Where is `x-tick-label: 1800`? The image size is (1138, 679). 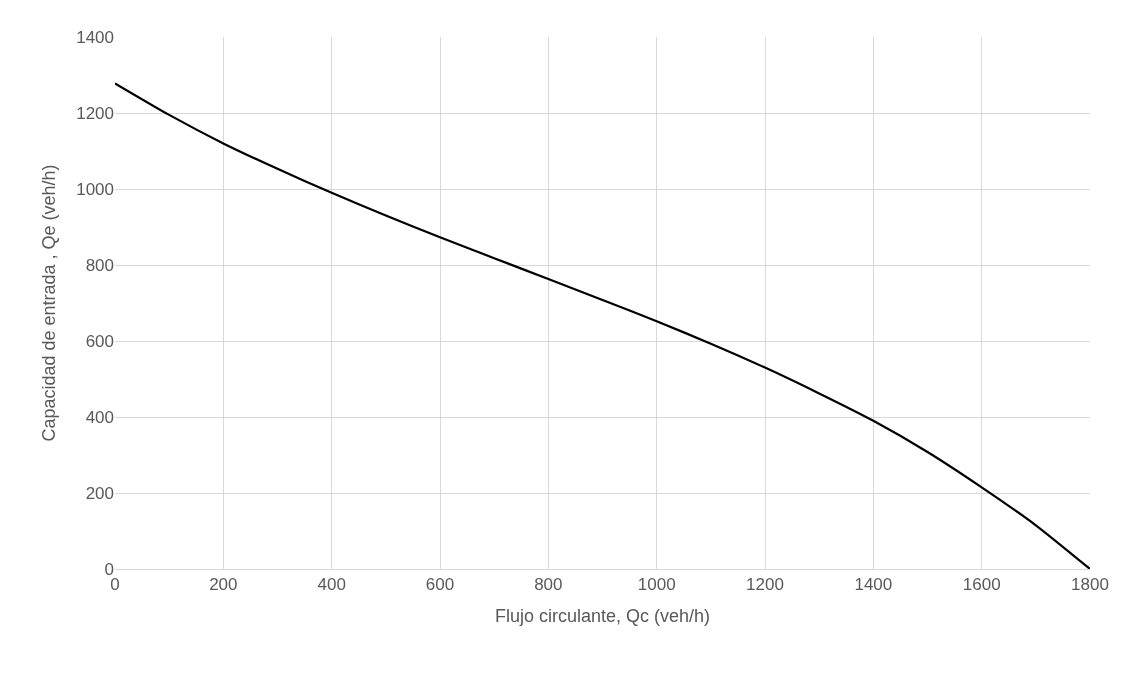
x-tick-label: 1800 is located at coordinates (1090, 585).